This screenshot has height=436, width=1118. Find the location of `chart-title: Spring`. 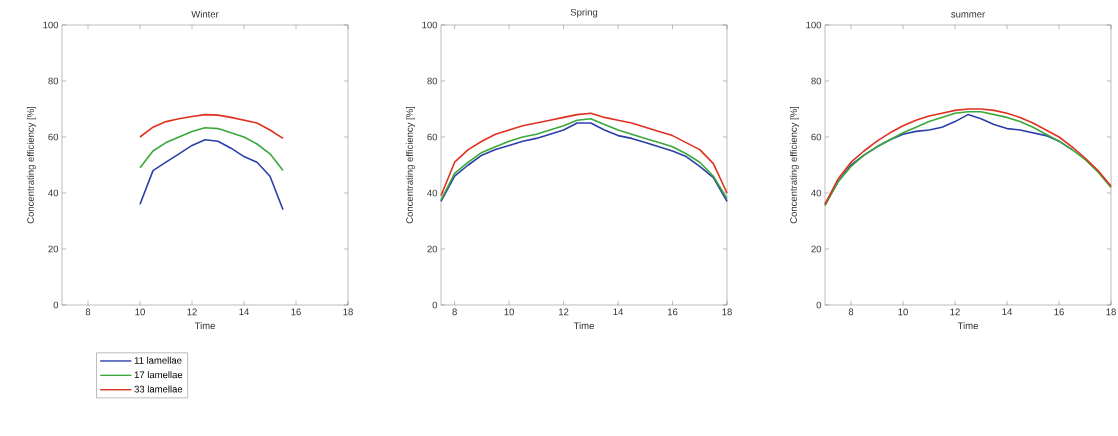

chart-title: Spring is located at coordinates (584, 13).